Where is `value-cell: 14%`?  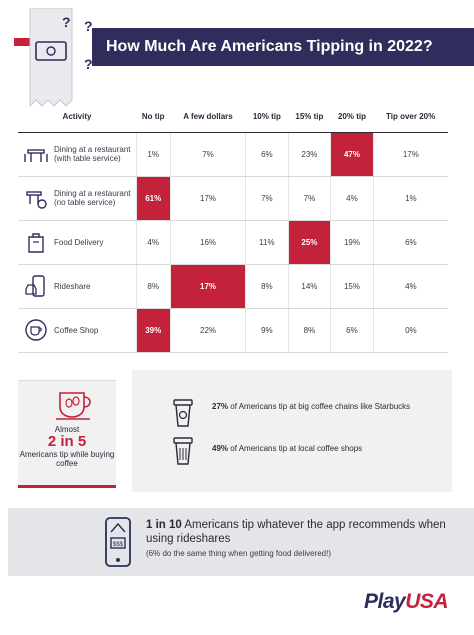
value-cell: 14% is located at coordinates (310, 286).